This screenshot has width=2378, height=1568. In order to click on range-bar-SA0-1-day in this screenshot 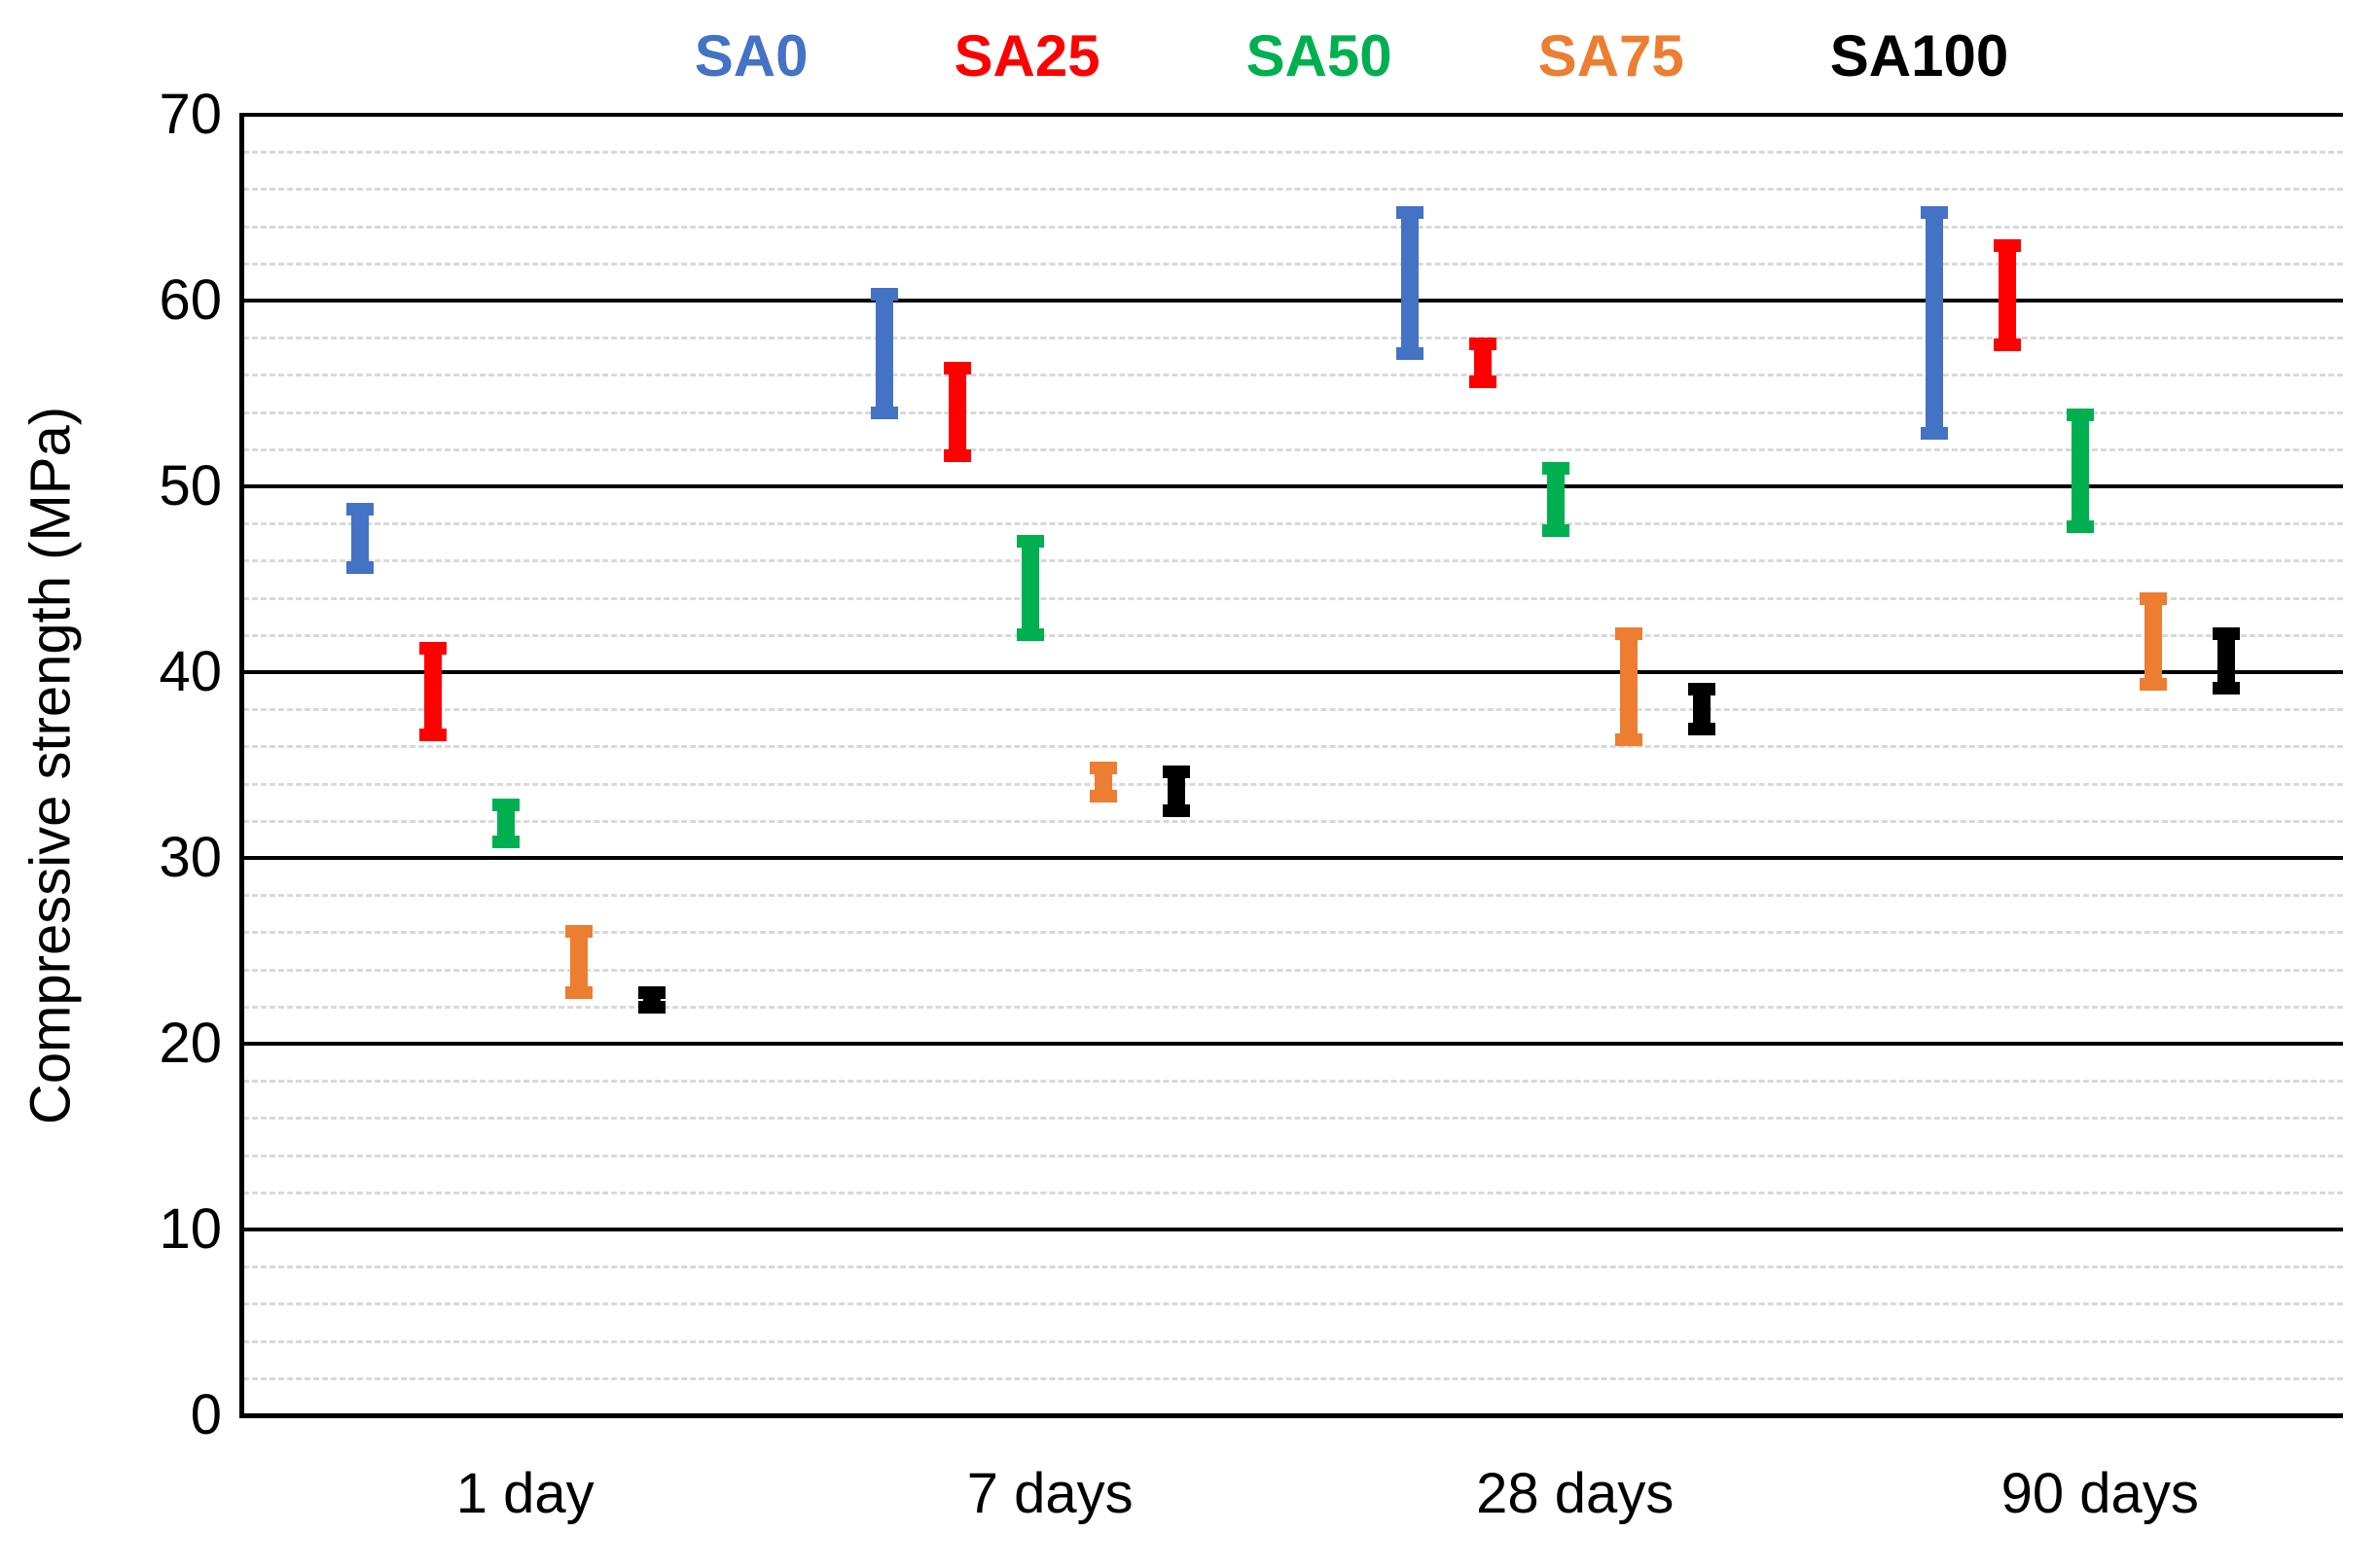, I will do `click(359, 538)`.